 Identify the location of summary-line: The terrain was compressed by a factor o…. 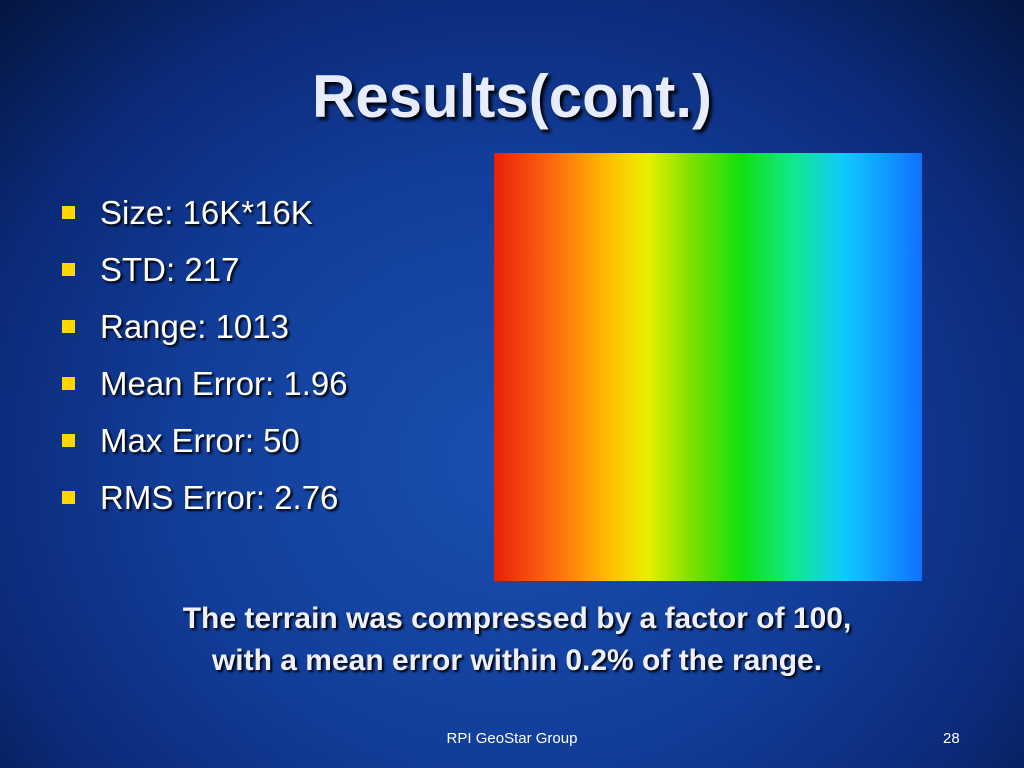
(517, 618).